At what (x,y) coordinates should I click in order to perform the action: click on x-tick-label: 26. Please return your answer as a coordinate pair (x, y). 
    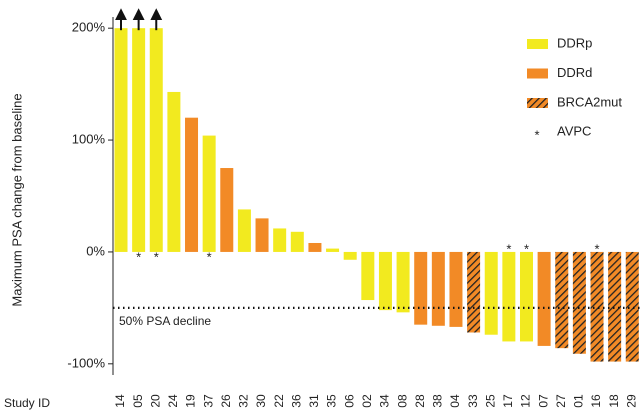
    Looking at the image, I should click on (226, 401).